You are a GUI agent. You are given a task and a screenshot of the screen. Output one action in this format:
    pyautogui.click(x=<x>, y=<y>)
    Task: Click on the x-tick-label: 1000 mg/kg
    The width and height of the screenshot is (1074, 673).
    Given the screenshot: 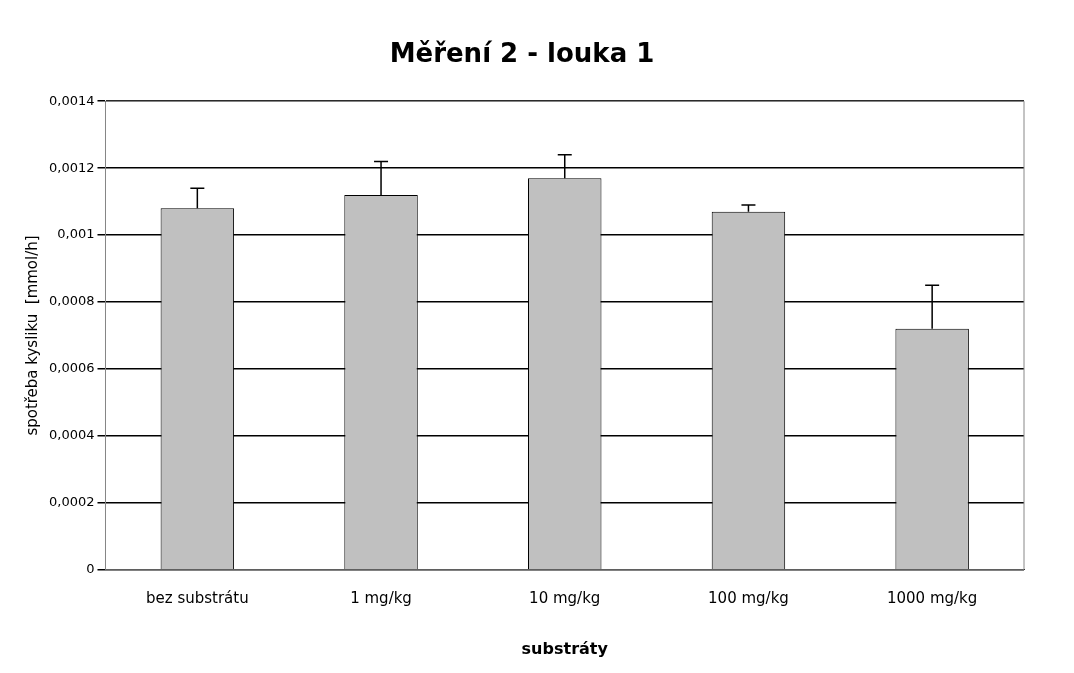 What is the action you would take?
    pyautogui.click(x=932, y=597)
    